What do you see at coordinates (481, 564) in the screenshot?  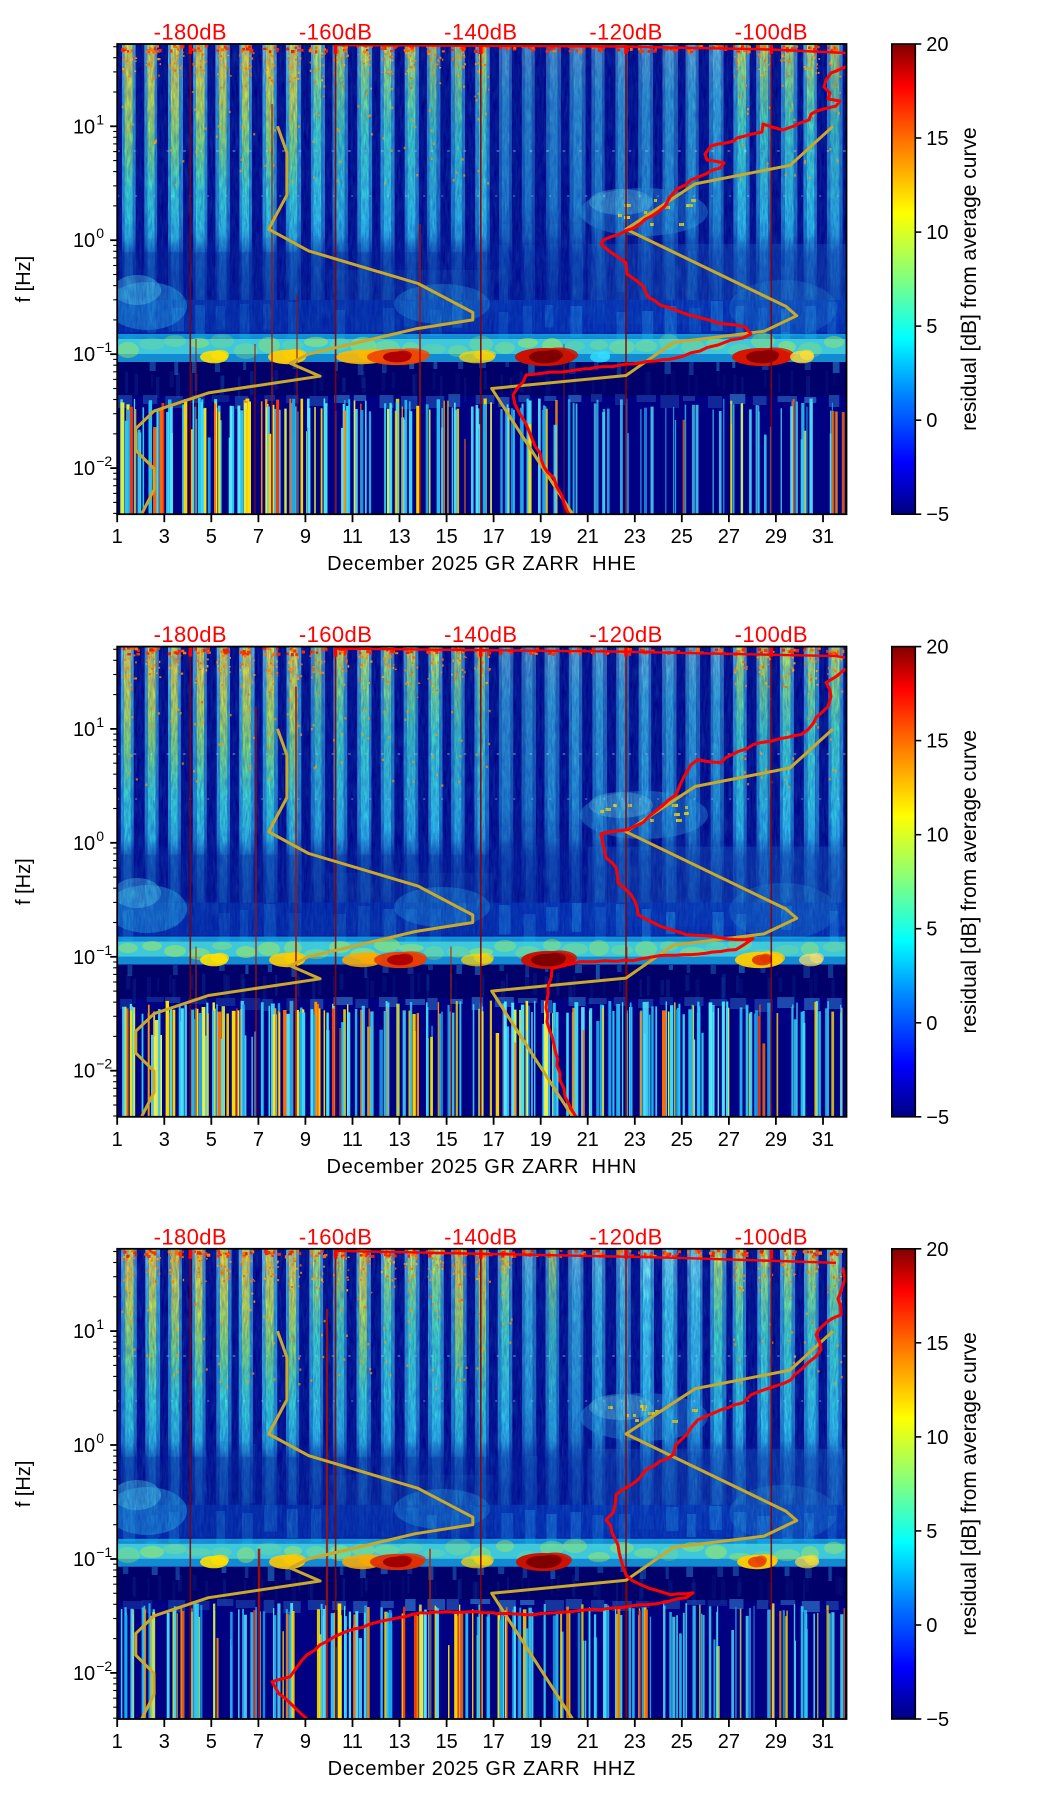 I see `svg-text: December 2025 GR ZARR HHE` at bounding box center [481, 564].